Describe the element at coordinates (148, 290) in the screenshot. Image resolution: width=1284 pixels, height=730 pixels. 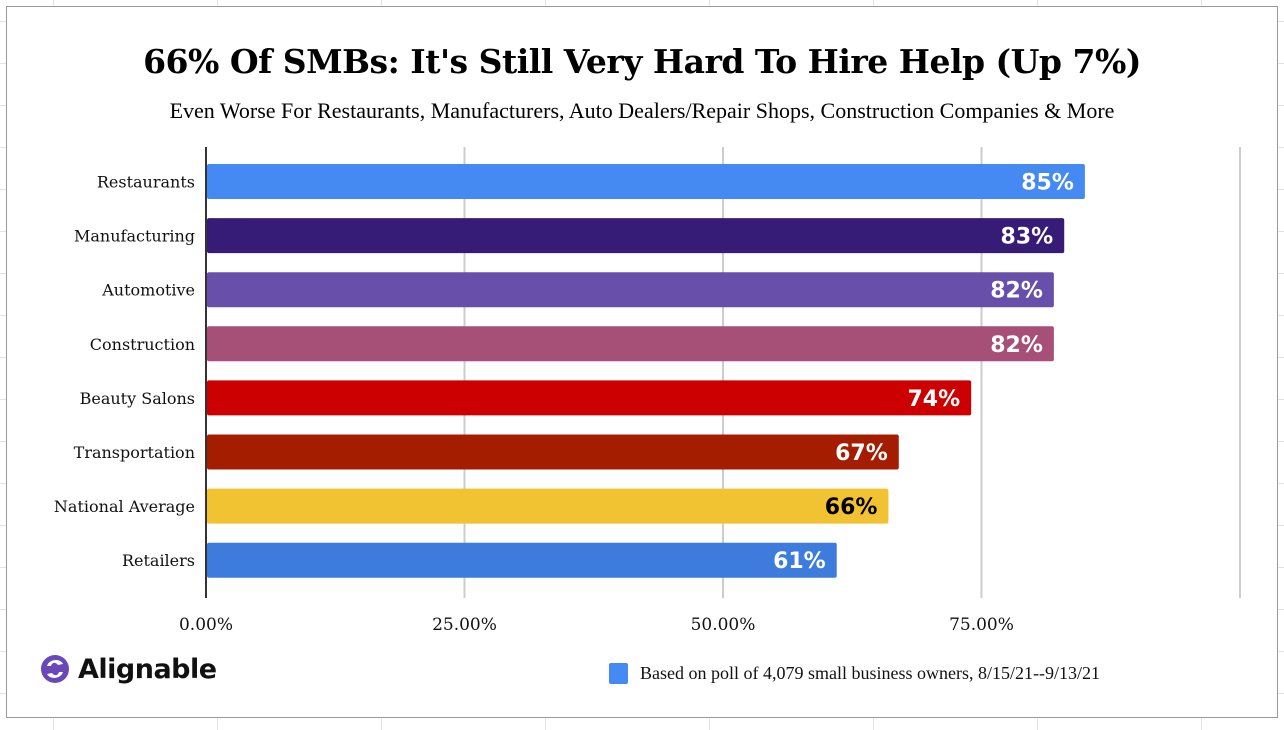
I see `category-label: Automotive` at that location.